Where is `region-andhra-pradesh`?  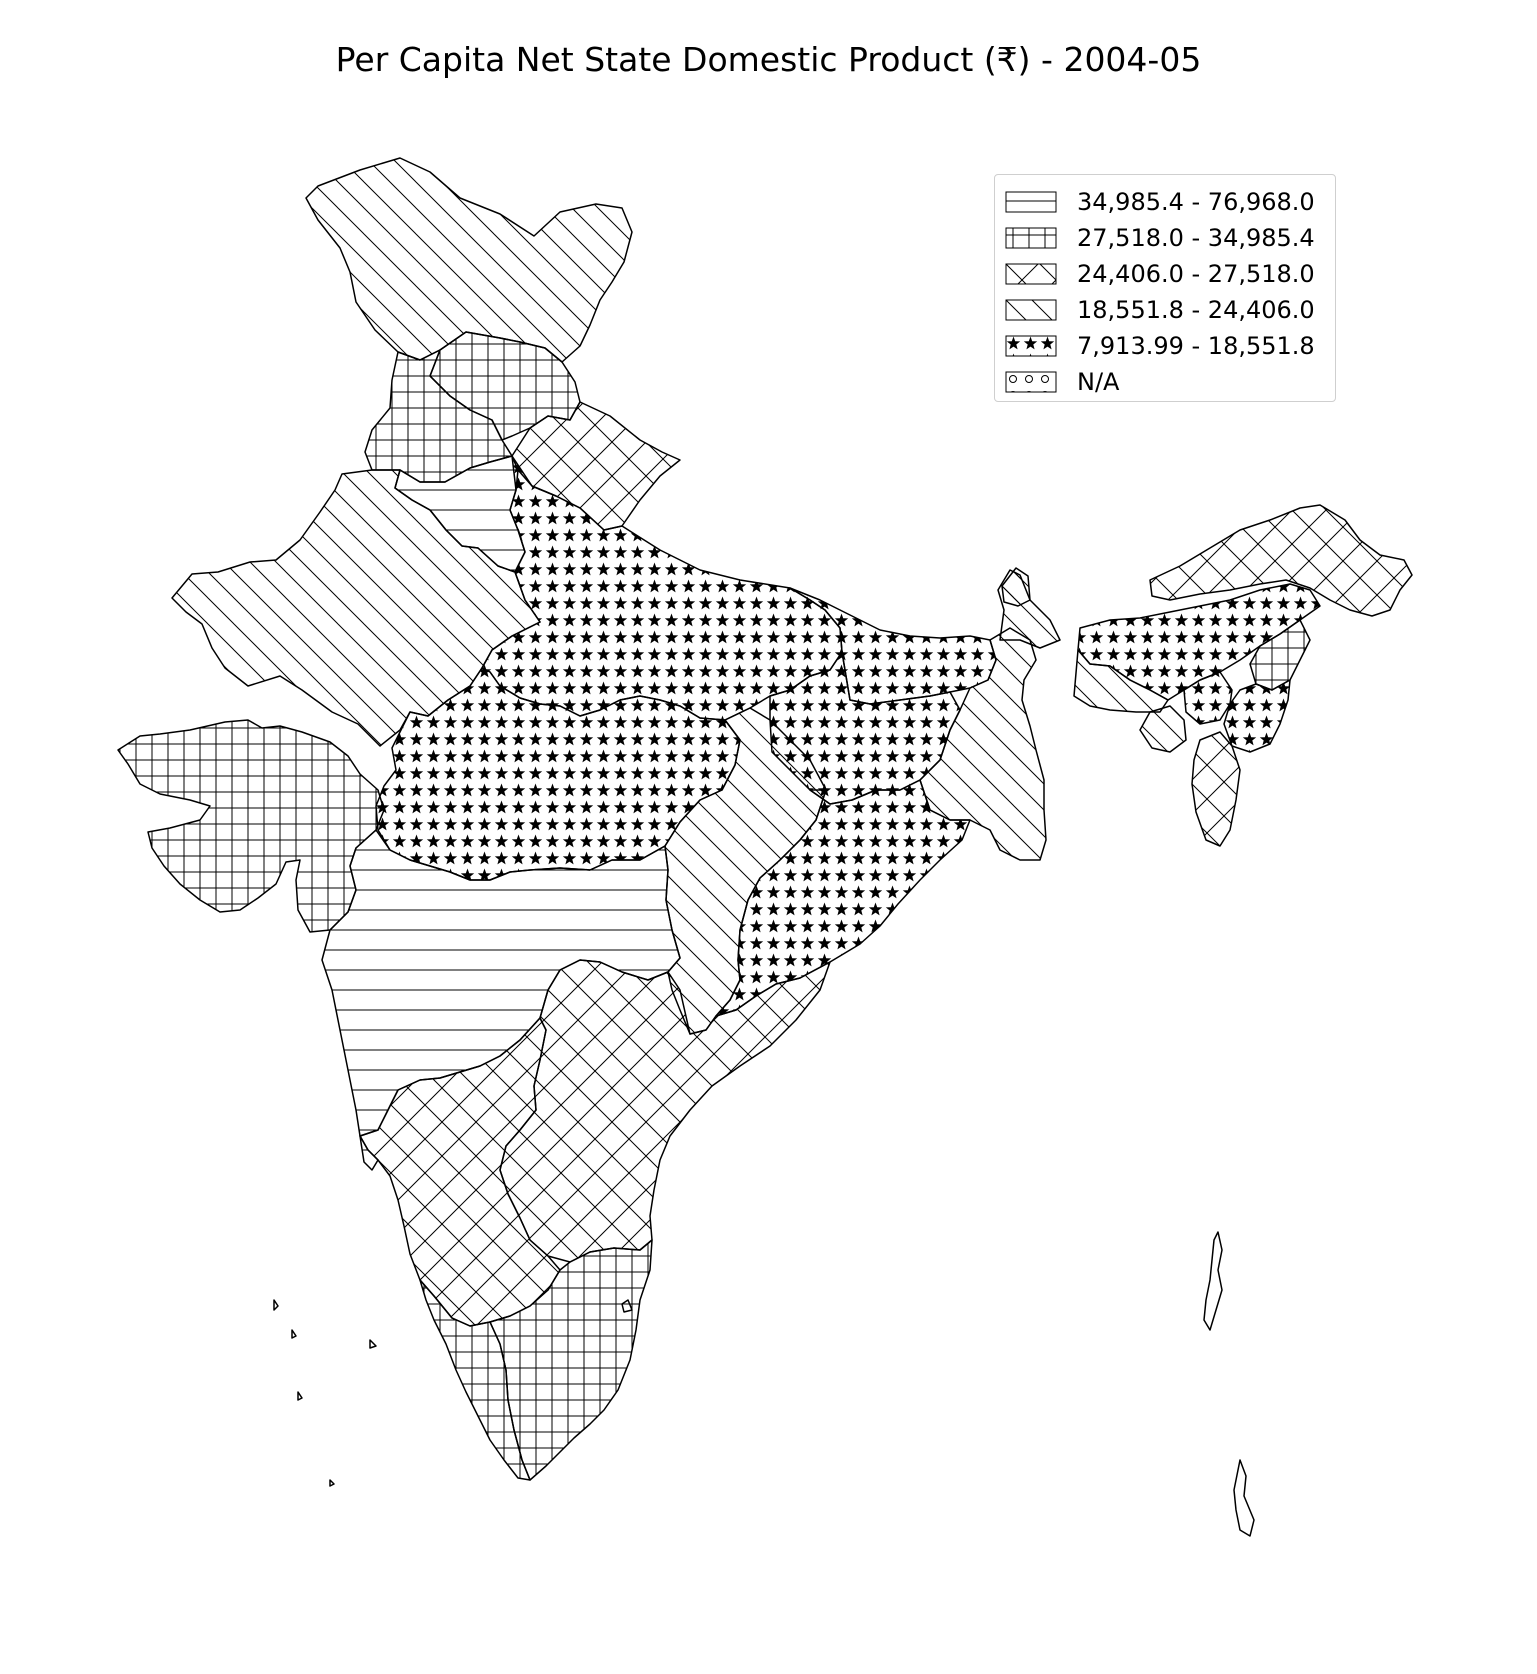
region-andhra-pradesh is located at coordinates (665, 1111).